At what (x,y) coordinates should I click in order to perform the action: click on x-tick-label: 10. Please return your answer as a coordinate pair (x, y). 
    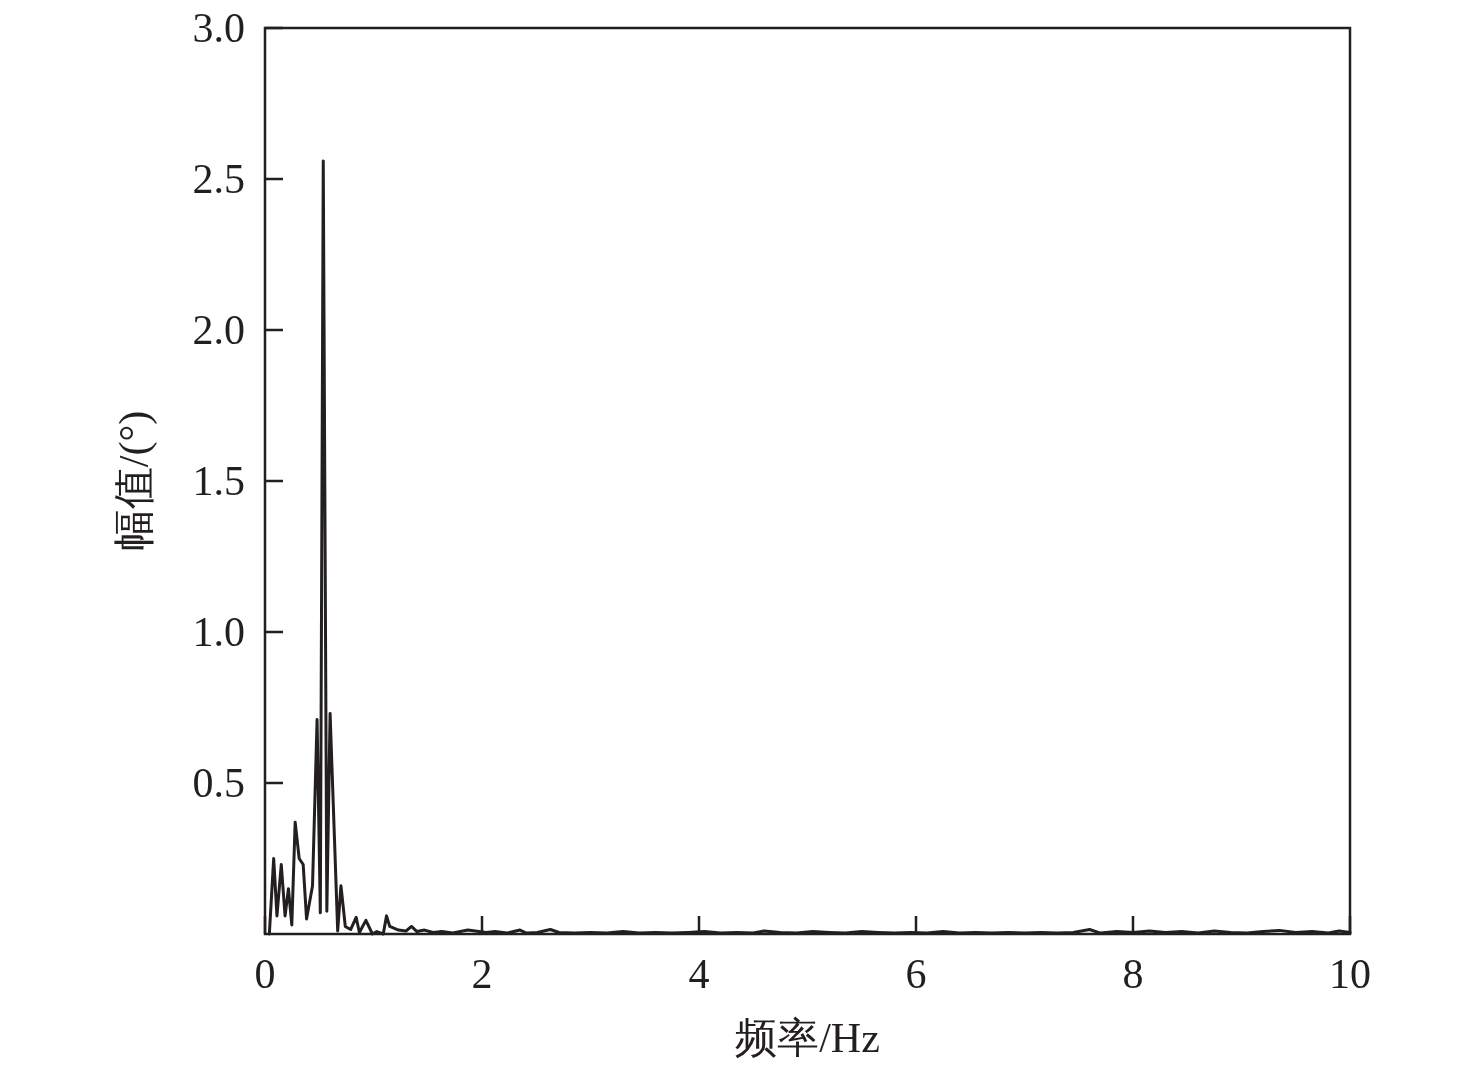
    Looking at the image, I should click on (1350, 974).